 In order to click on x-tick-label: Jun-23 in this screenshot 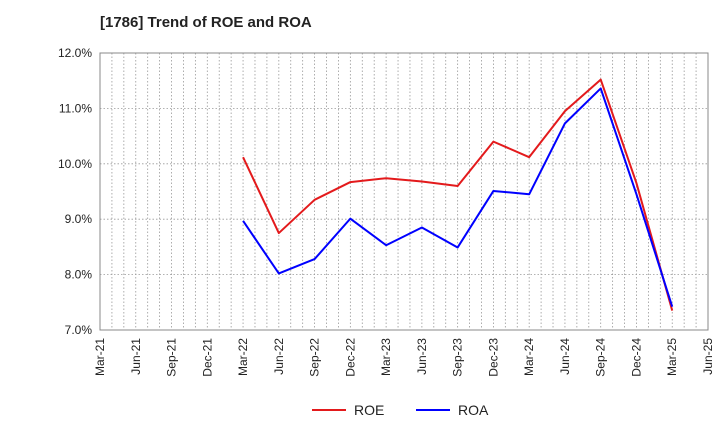, I will do `click(422, 356)`.